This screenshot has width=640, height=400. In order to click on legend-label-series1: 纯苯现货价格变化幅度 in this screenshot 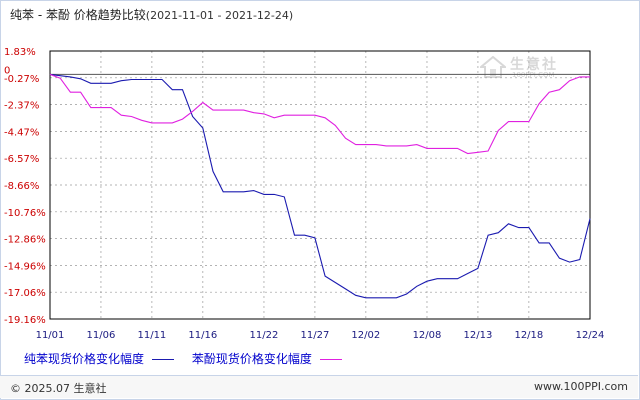, I will do `click(84, 359)`.